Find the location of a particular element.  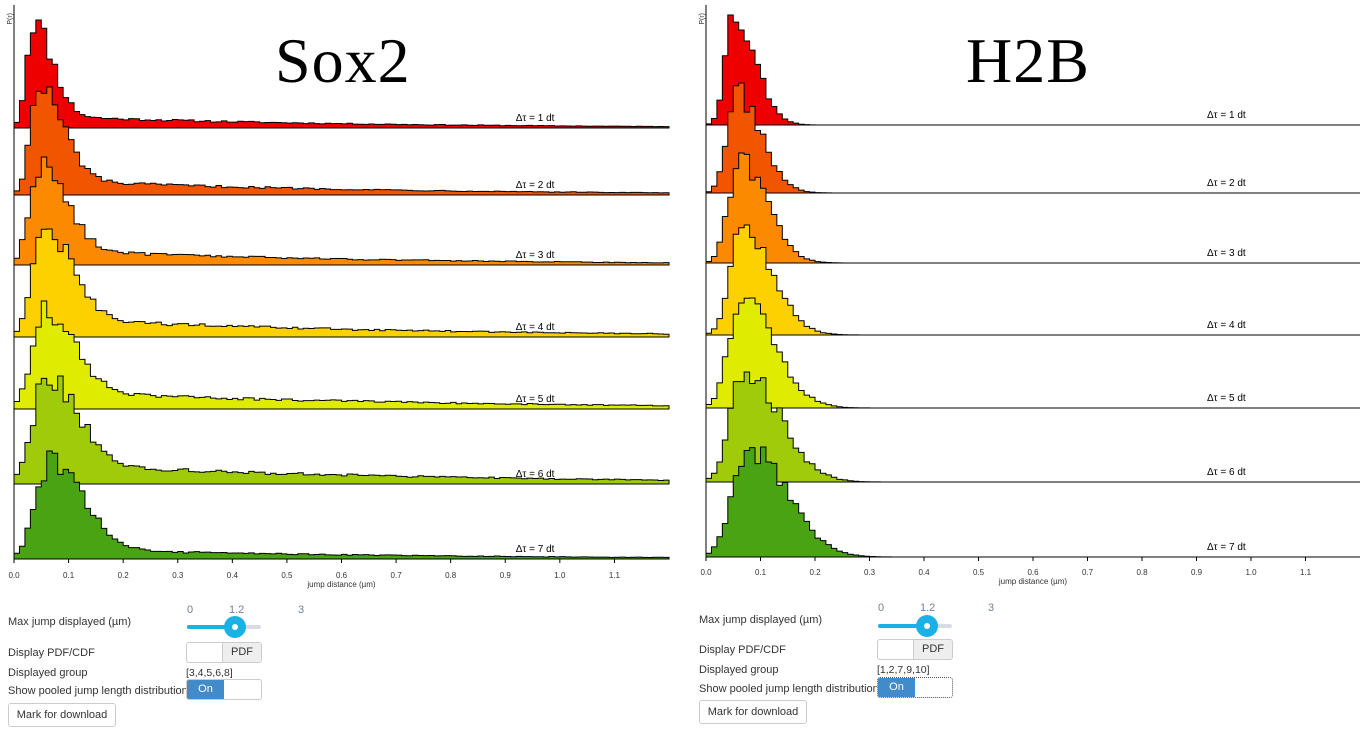

displayed-group-value: [3,4,5,6,8] is located at coordinates (209, 673).